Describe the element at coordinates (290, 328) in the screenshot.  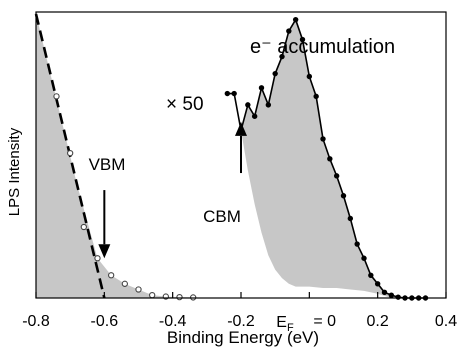
I see `ef-label-sub: F` at that location.